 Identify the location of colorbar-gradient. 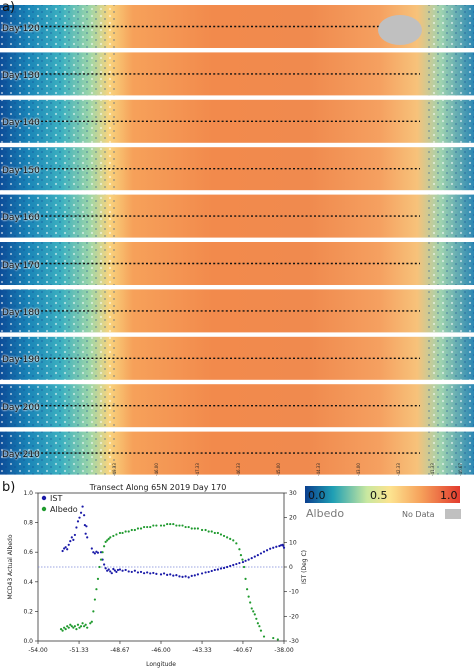
(382, 494).